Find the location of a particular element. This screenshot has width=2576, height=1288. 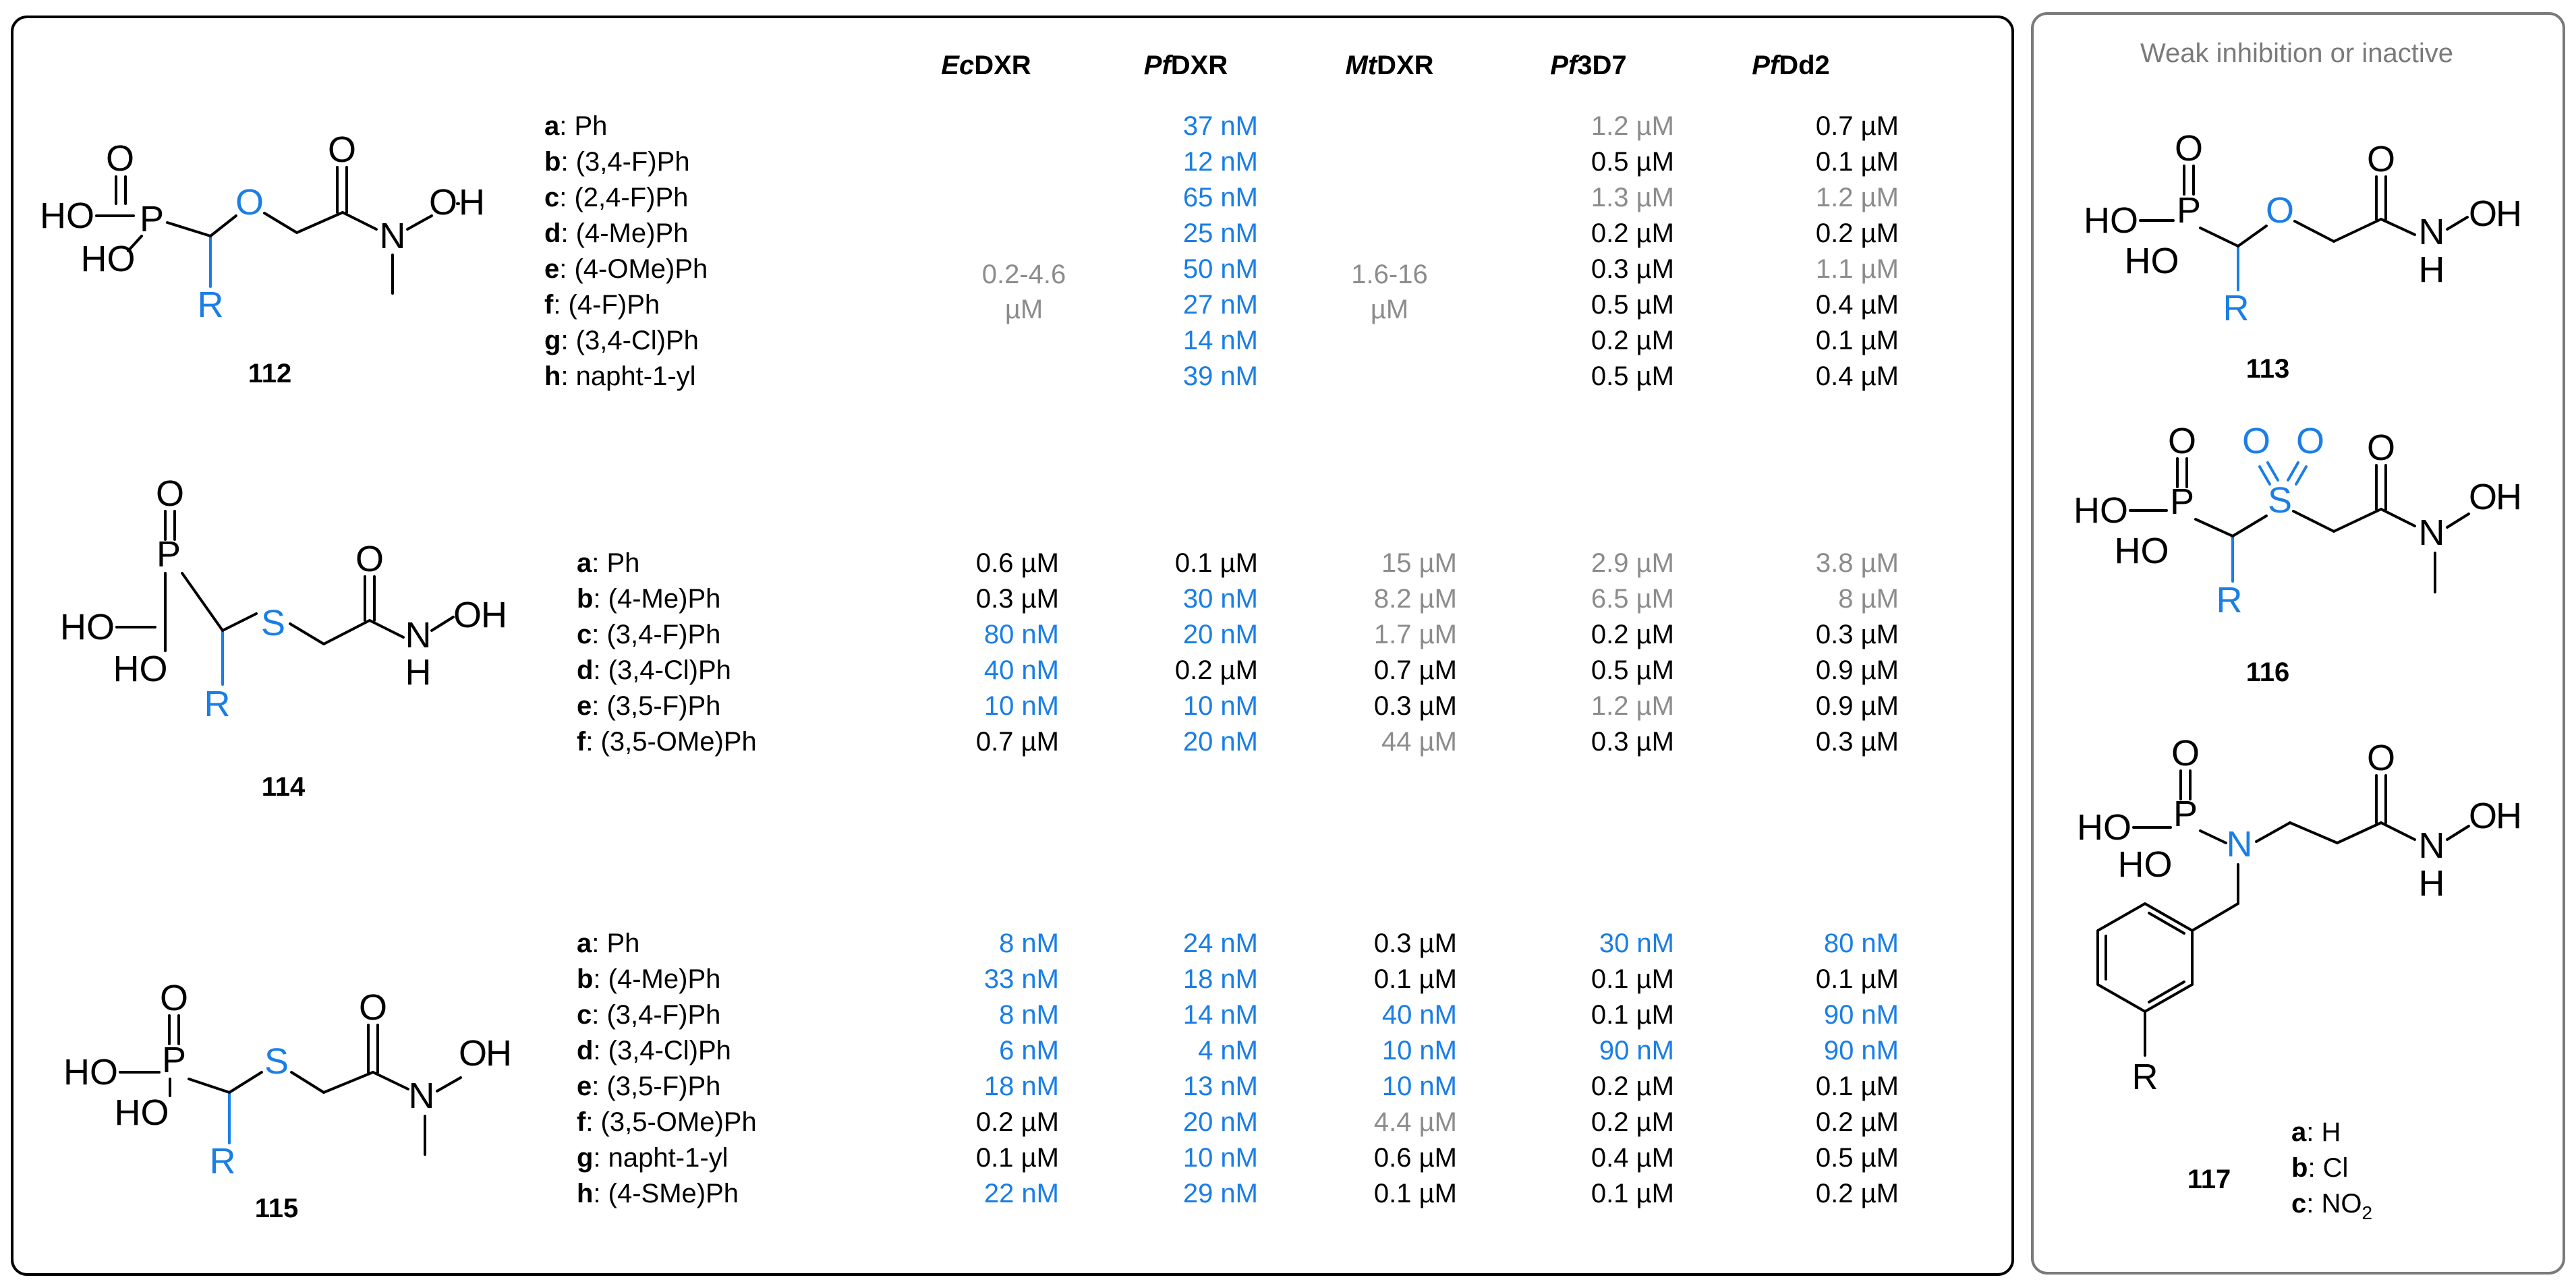

value-cell-p3d7: 2.9 µM is located at coordinates (1632, 563).